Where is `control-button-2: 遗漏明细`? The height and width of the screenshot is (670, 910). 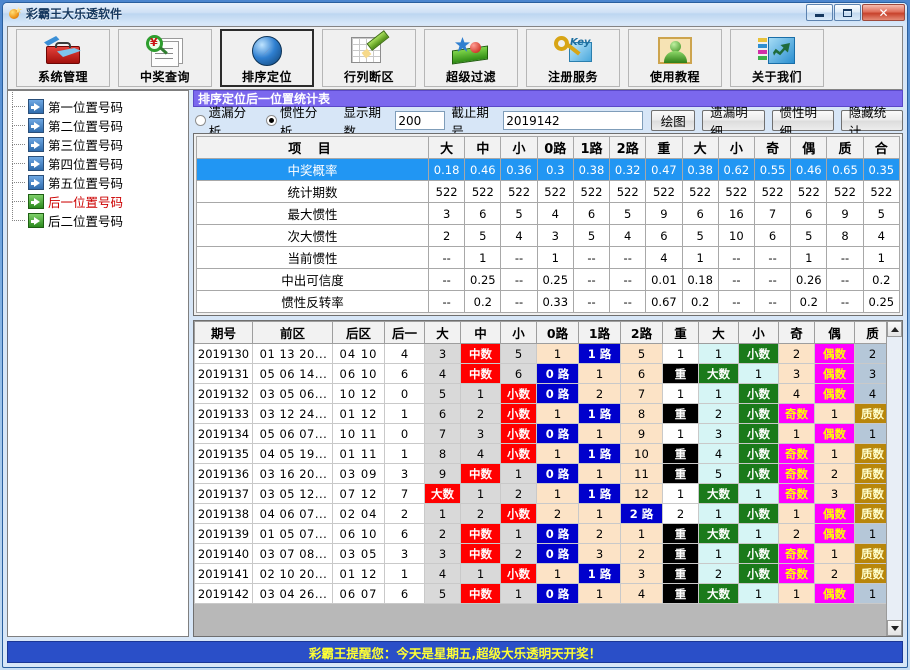 control-button-2: 遗漏明细 is located at coordinates (733, 122).